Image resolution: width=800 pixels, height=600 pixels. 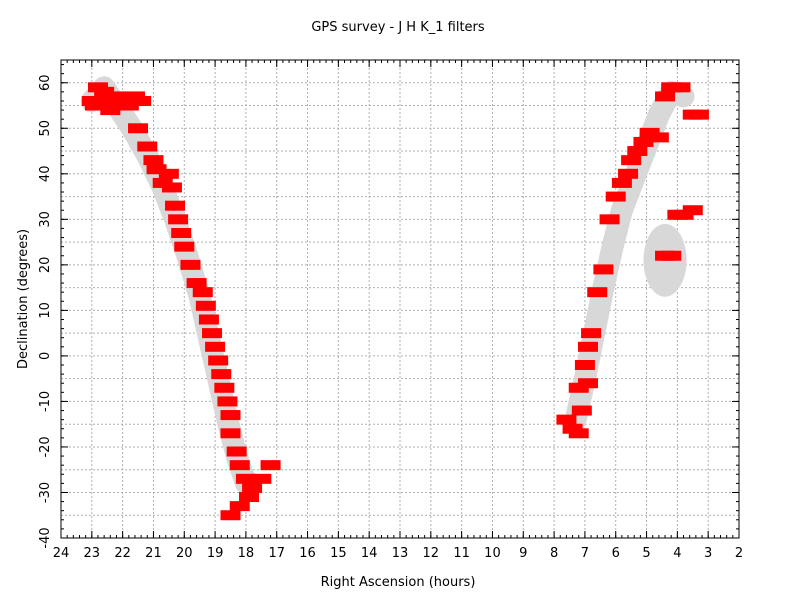 I want to click on x-tick-label: 20, so click(x=184, y=553).